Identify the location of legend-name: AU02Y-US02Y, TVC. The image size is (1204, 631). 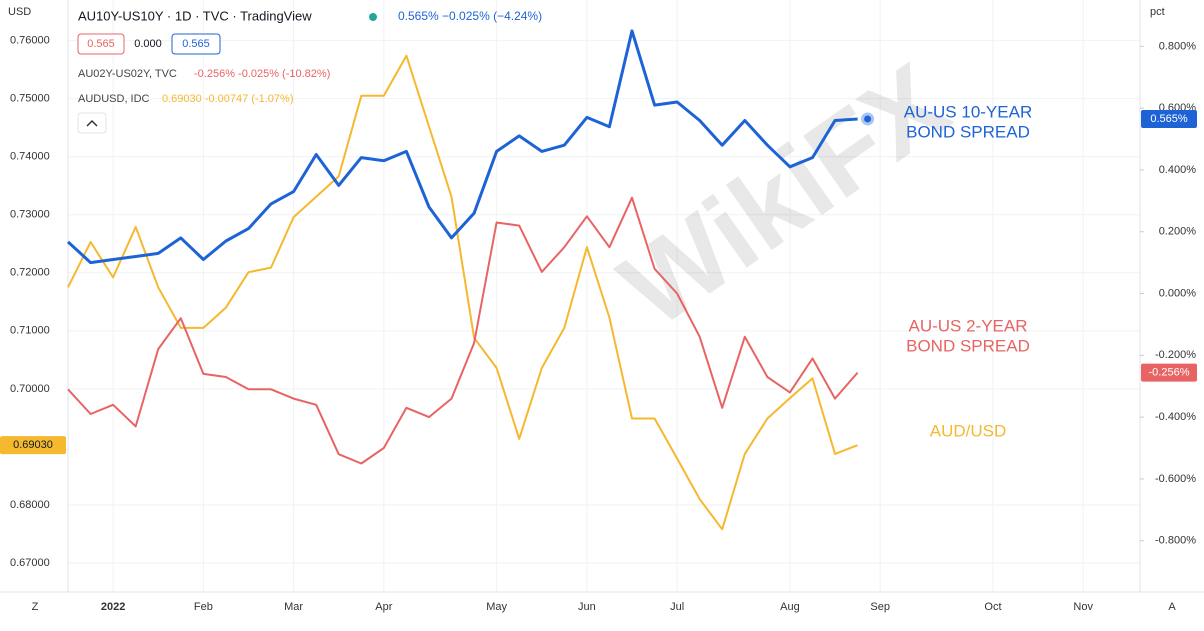
(127, 74).